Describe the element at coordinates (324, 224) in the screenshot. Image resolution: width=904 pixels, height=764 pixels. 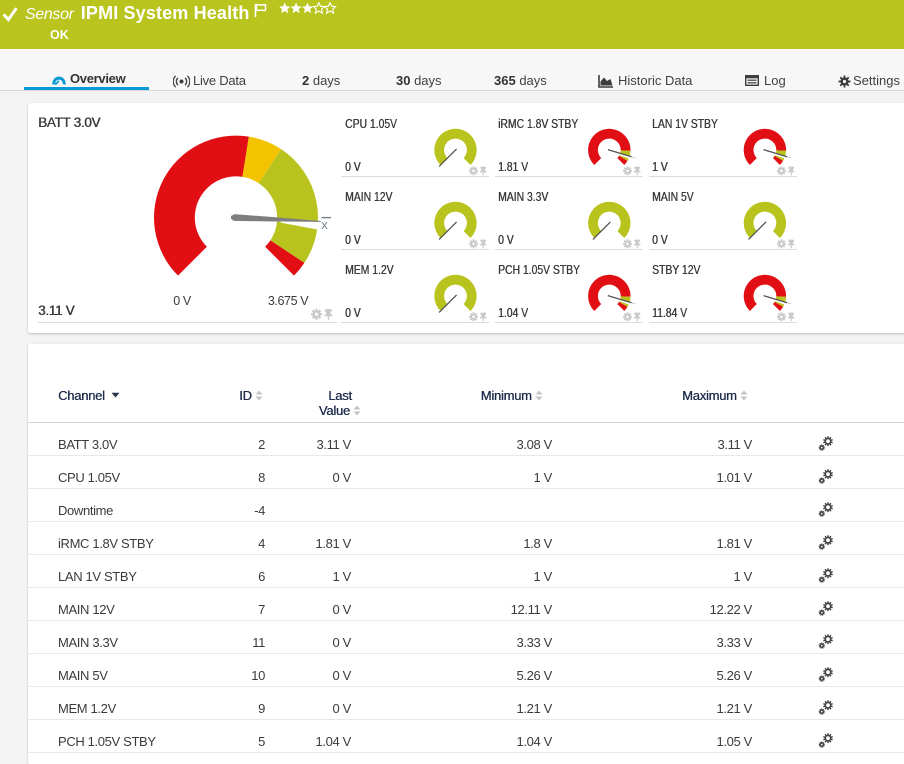
I see `svg-text: x` at that location.